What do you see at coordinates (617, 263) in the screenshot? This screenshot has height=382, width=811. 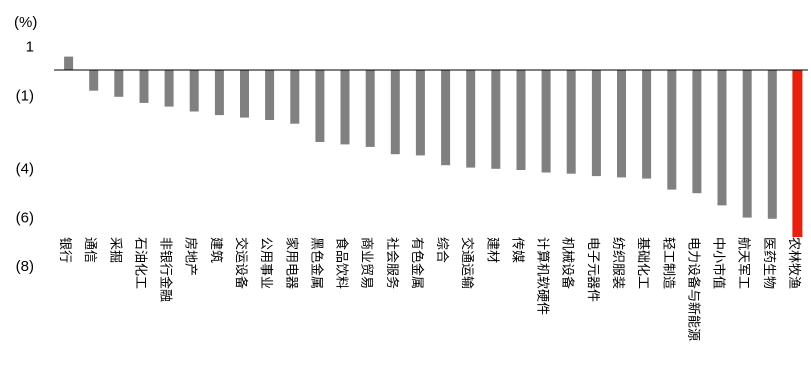 I see `category-label: 纺织服装` at bounding box center [617, 263].